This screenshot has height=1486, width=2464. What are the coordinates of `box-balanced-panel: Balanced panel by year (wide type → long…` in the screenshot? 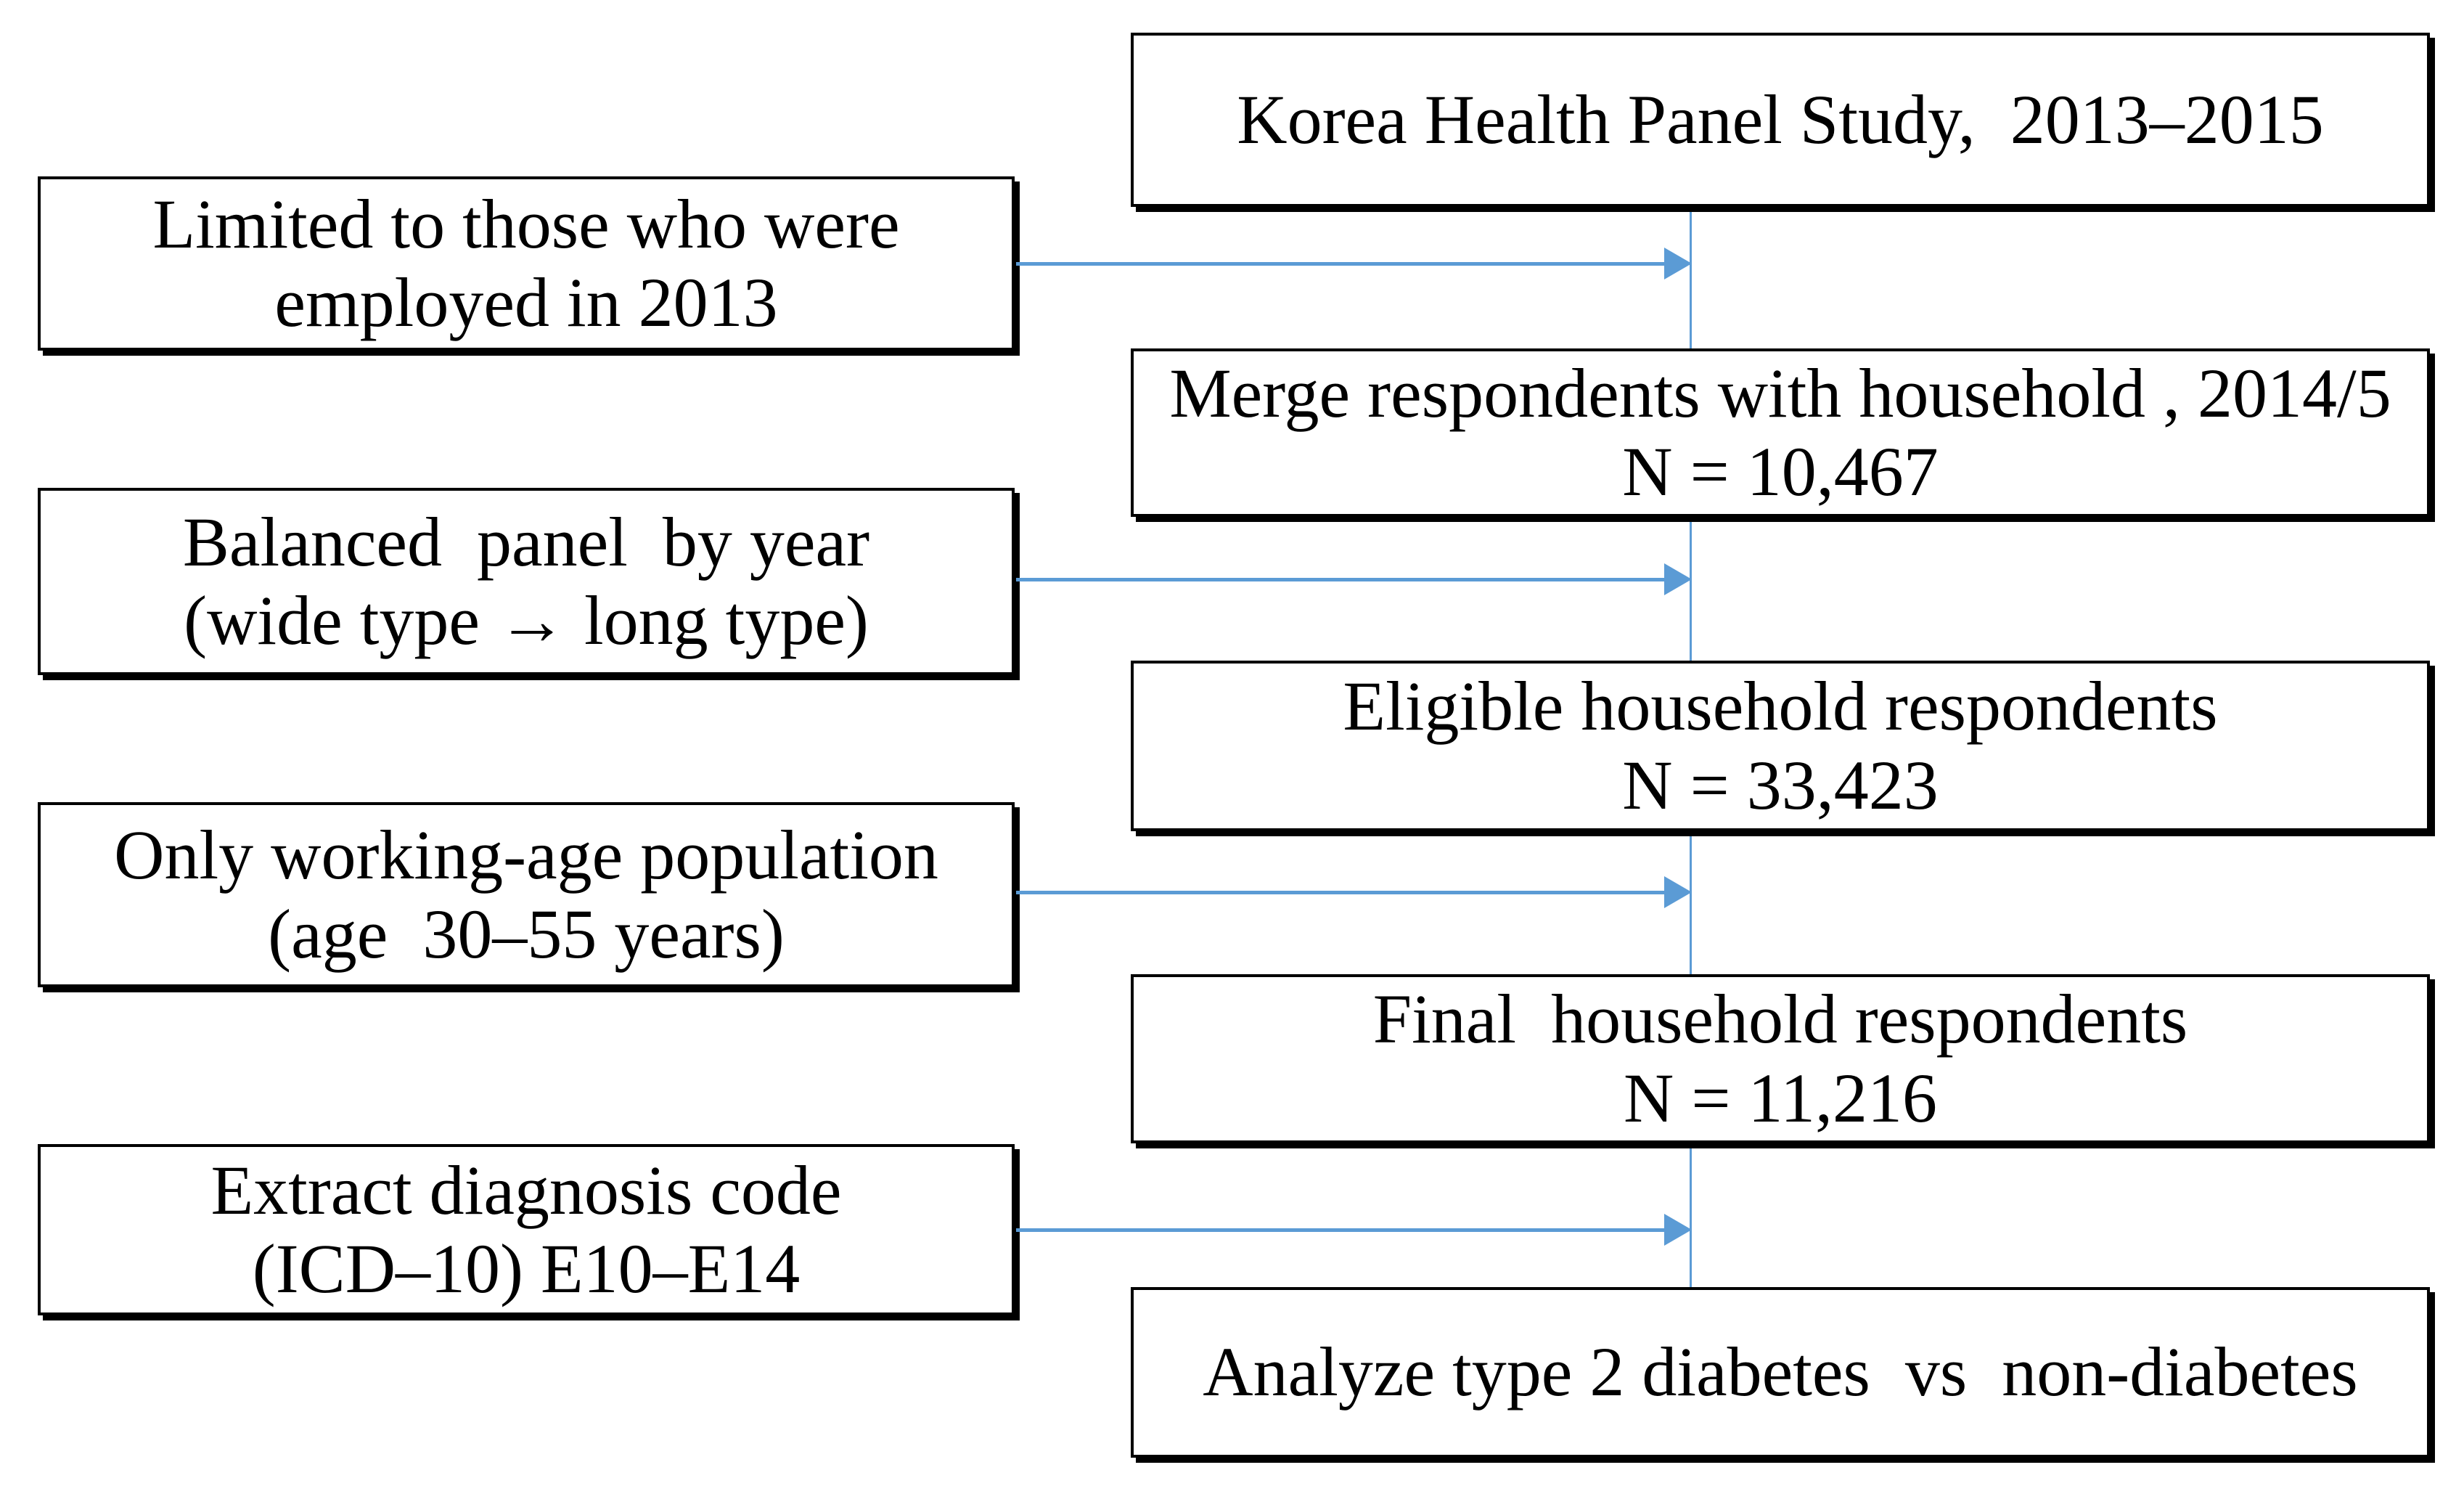 It's located at (526, 582).